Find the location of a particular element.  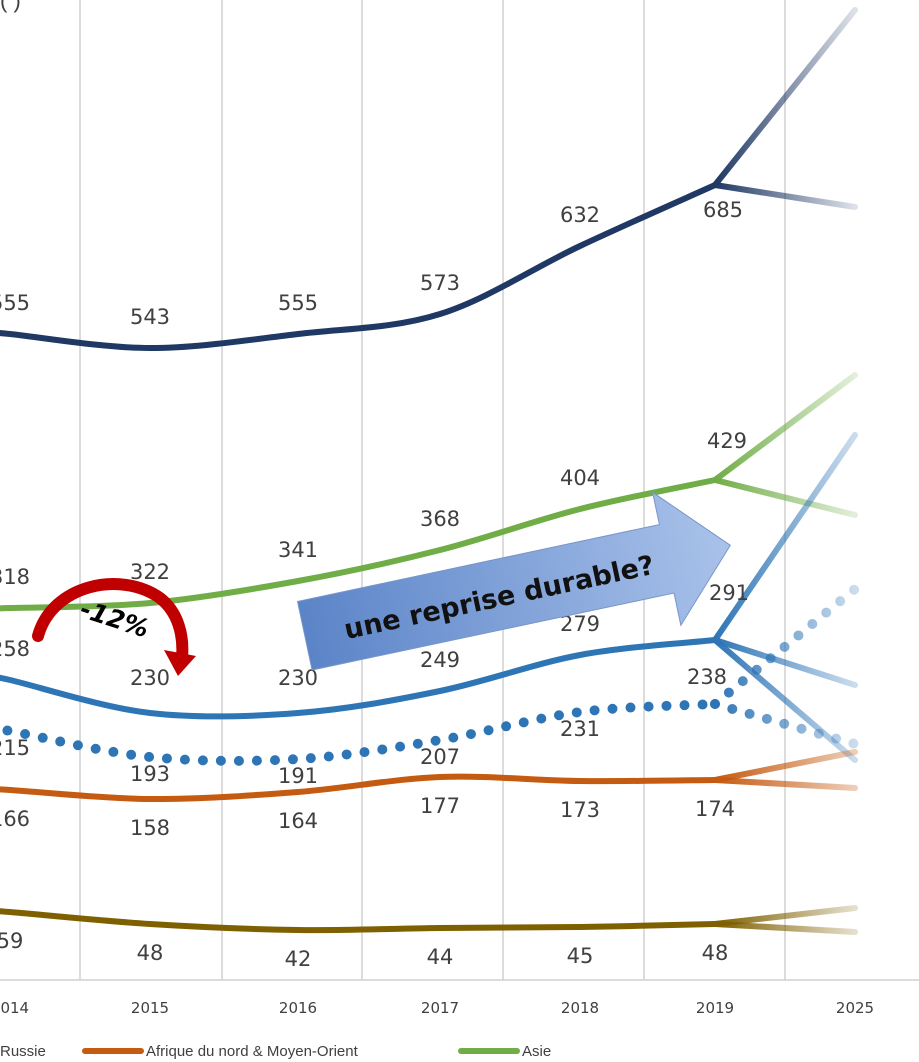

data-label: 341 is located at coordinates (298, 550).